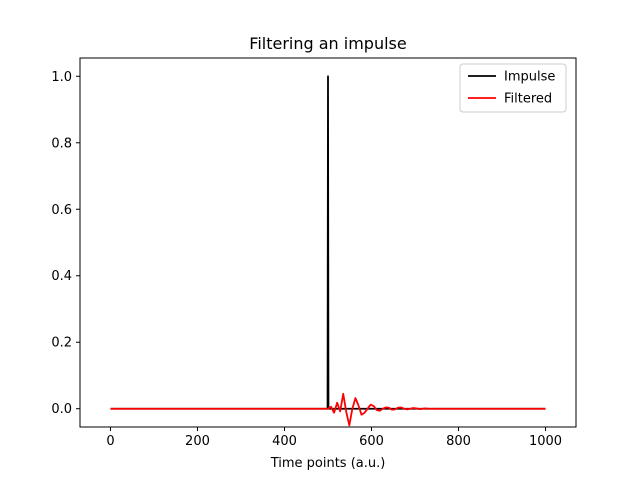 The image size is (640, 480). Describe the element at coordinates (371, 441) in the screenshot. I see `x-tick-label: 600` at that location.